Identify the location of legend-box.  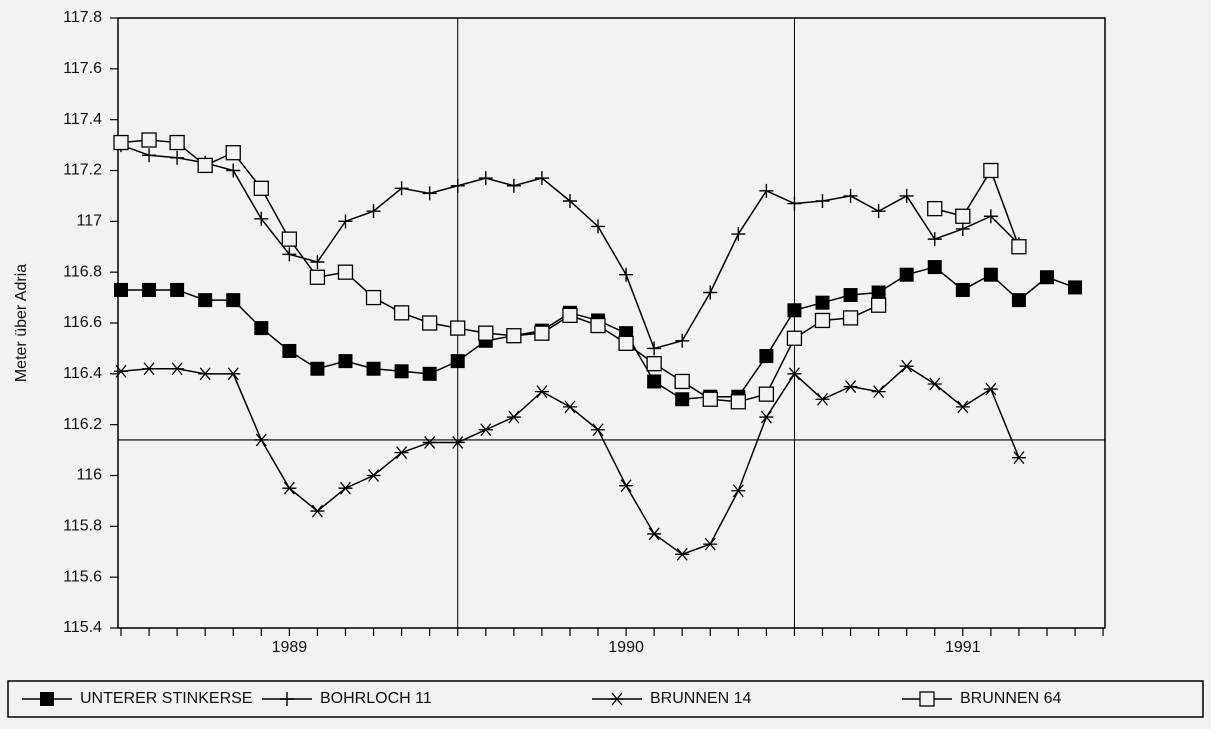
(605, 699).